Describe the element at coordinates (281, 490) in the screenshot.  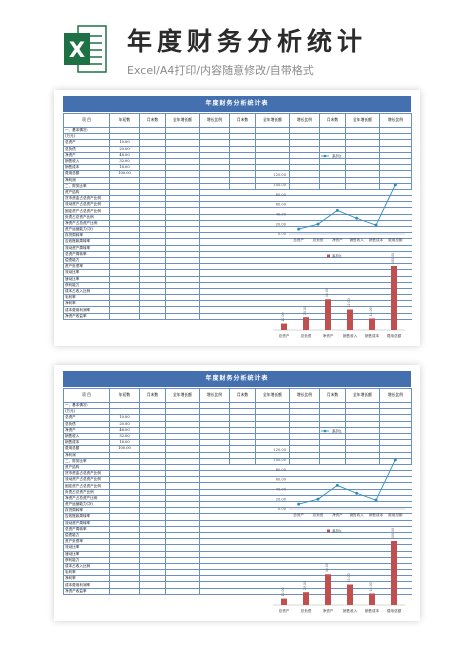
I see `y-tick-label: 40.00` at that location.